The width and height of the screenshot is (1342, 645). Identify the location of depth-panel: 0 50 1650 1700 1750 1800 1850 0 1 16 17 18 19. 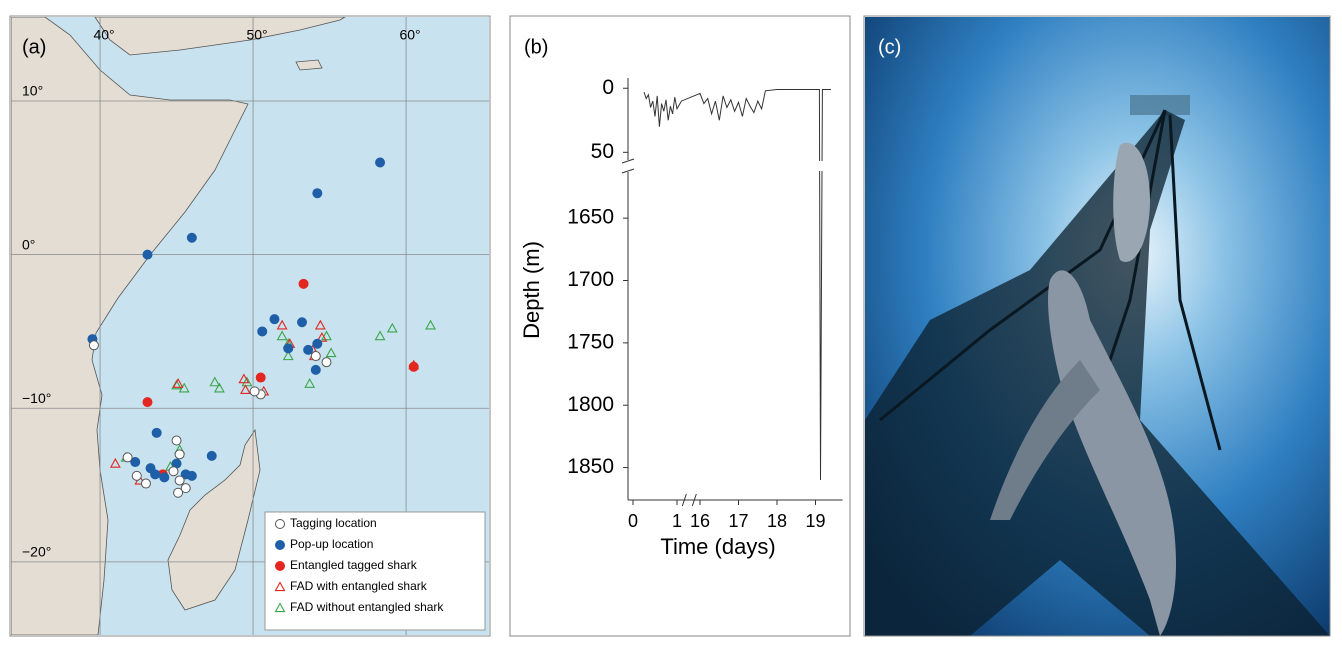
(707, 303).